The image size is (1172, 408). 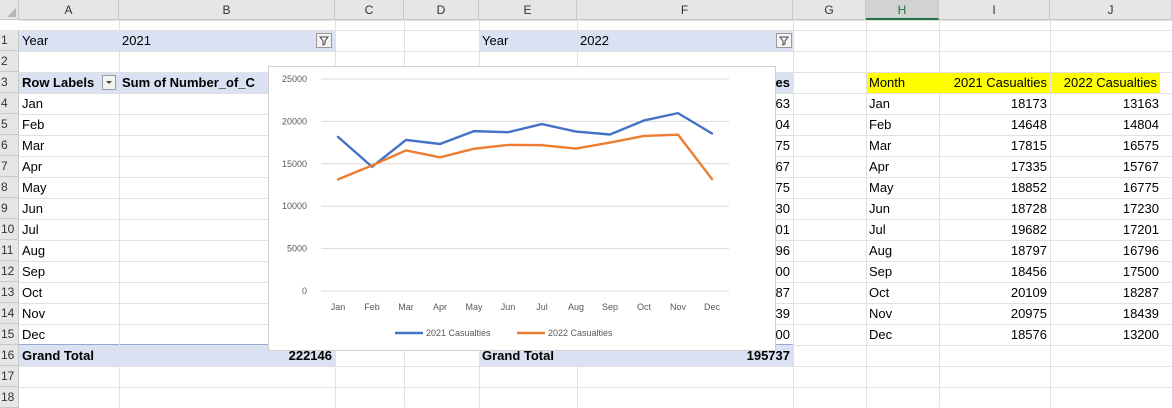 What do you see at coordinates (9, 208) in the screenshot?
I see `row-header-9: 9` at bounding box center [9, 208].